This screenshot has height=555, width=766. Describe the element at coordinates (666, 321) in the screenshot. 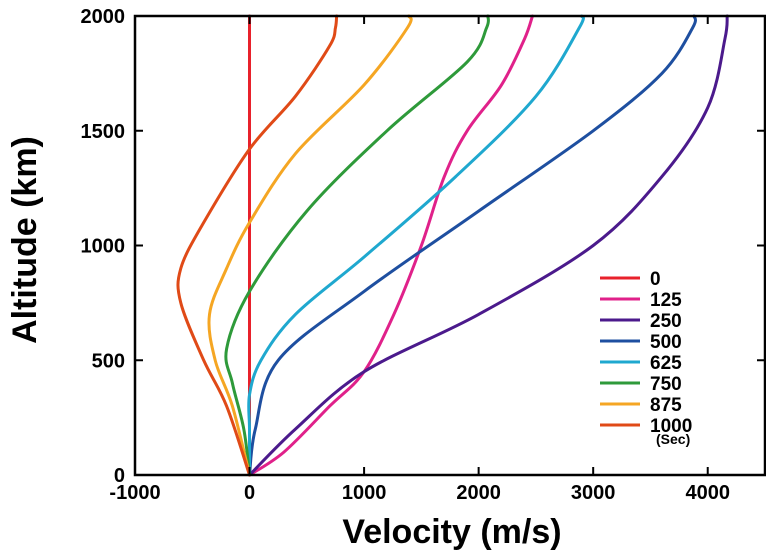

I see `legend-label: 250` at that location.